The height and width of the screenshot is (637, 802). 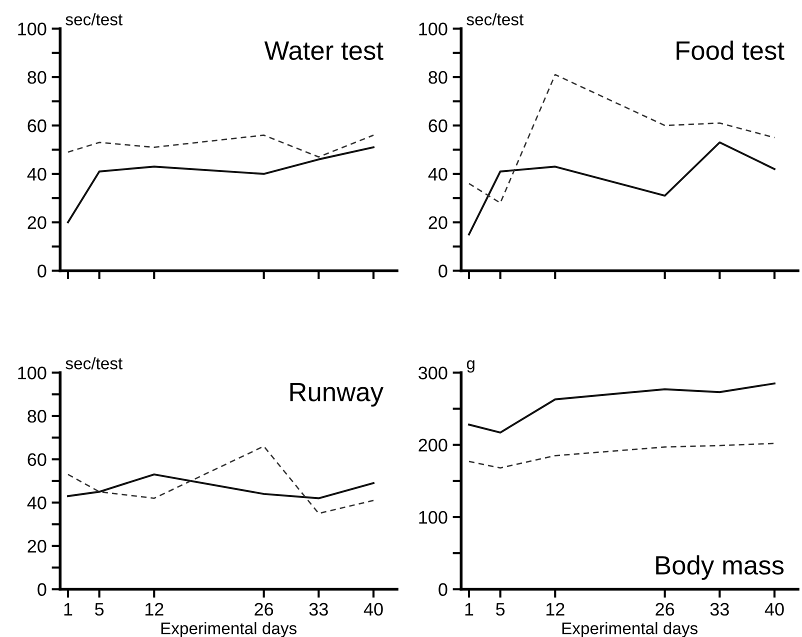 What do you see at coordinates (470, 366) in the screenshot?
I see `y-axis-title: g` at bounding box center [470, 366].